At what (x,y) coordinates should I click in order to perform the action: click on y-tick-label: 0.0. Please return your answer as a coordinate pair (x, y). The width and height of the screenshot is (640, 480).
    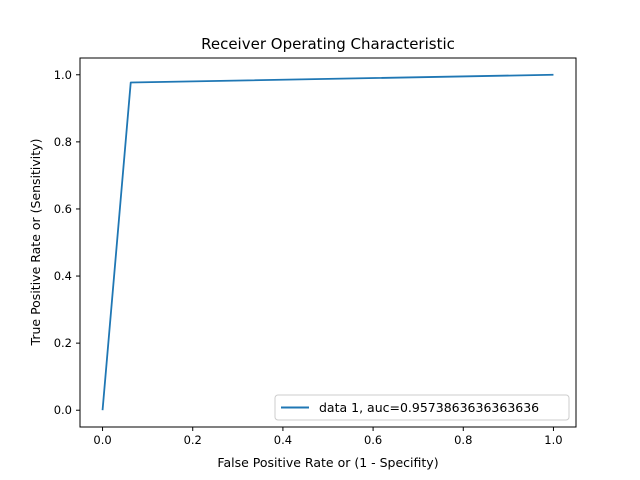
    Looking at the image, I should click on (63, 410).